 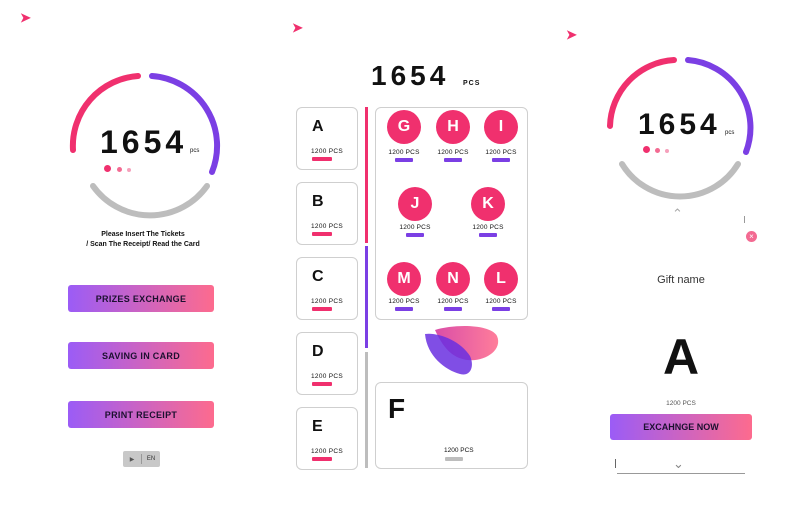 I want to click on play-icon: ▶, so click(x=132, y=459).